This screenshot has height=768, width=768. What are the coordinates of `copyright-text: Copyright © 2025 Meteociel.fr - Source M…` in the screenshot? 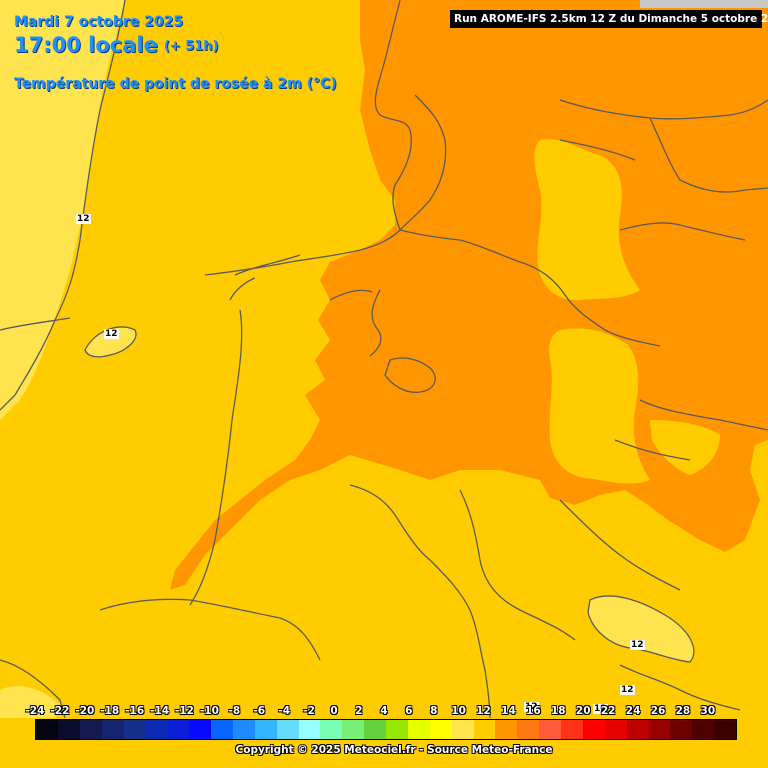 It's located at (394, 750).